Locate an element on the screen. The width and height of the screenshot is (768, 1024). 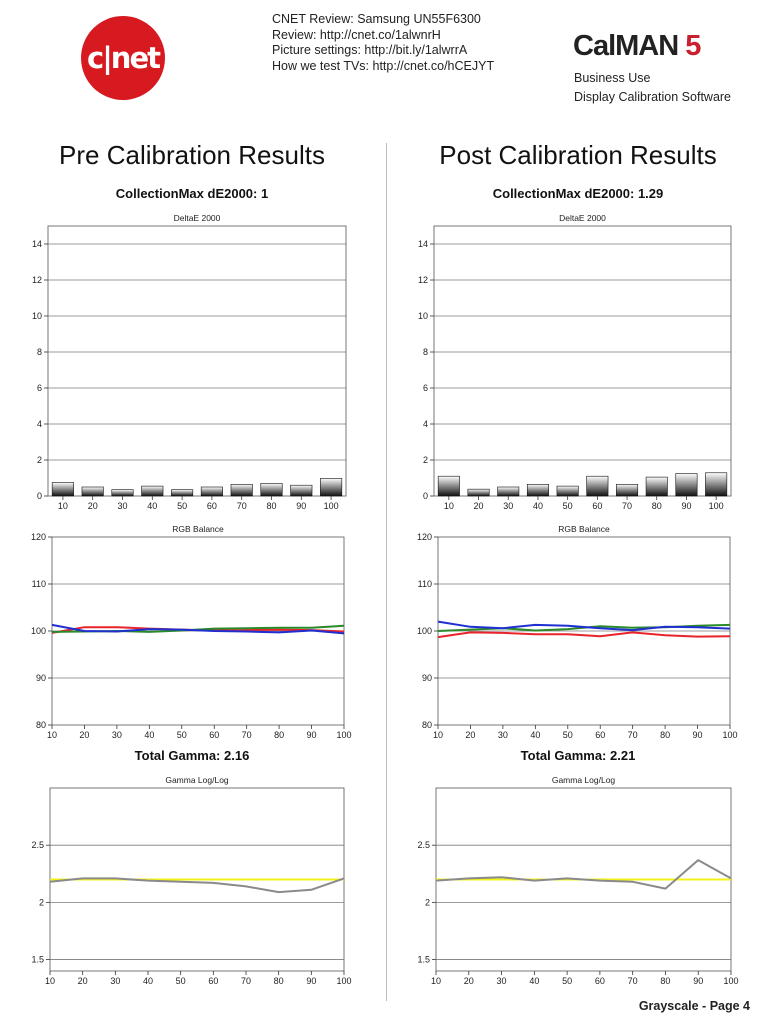
pre-gamma-xtick-label: 10 is located at coordinates (50, 981).